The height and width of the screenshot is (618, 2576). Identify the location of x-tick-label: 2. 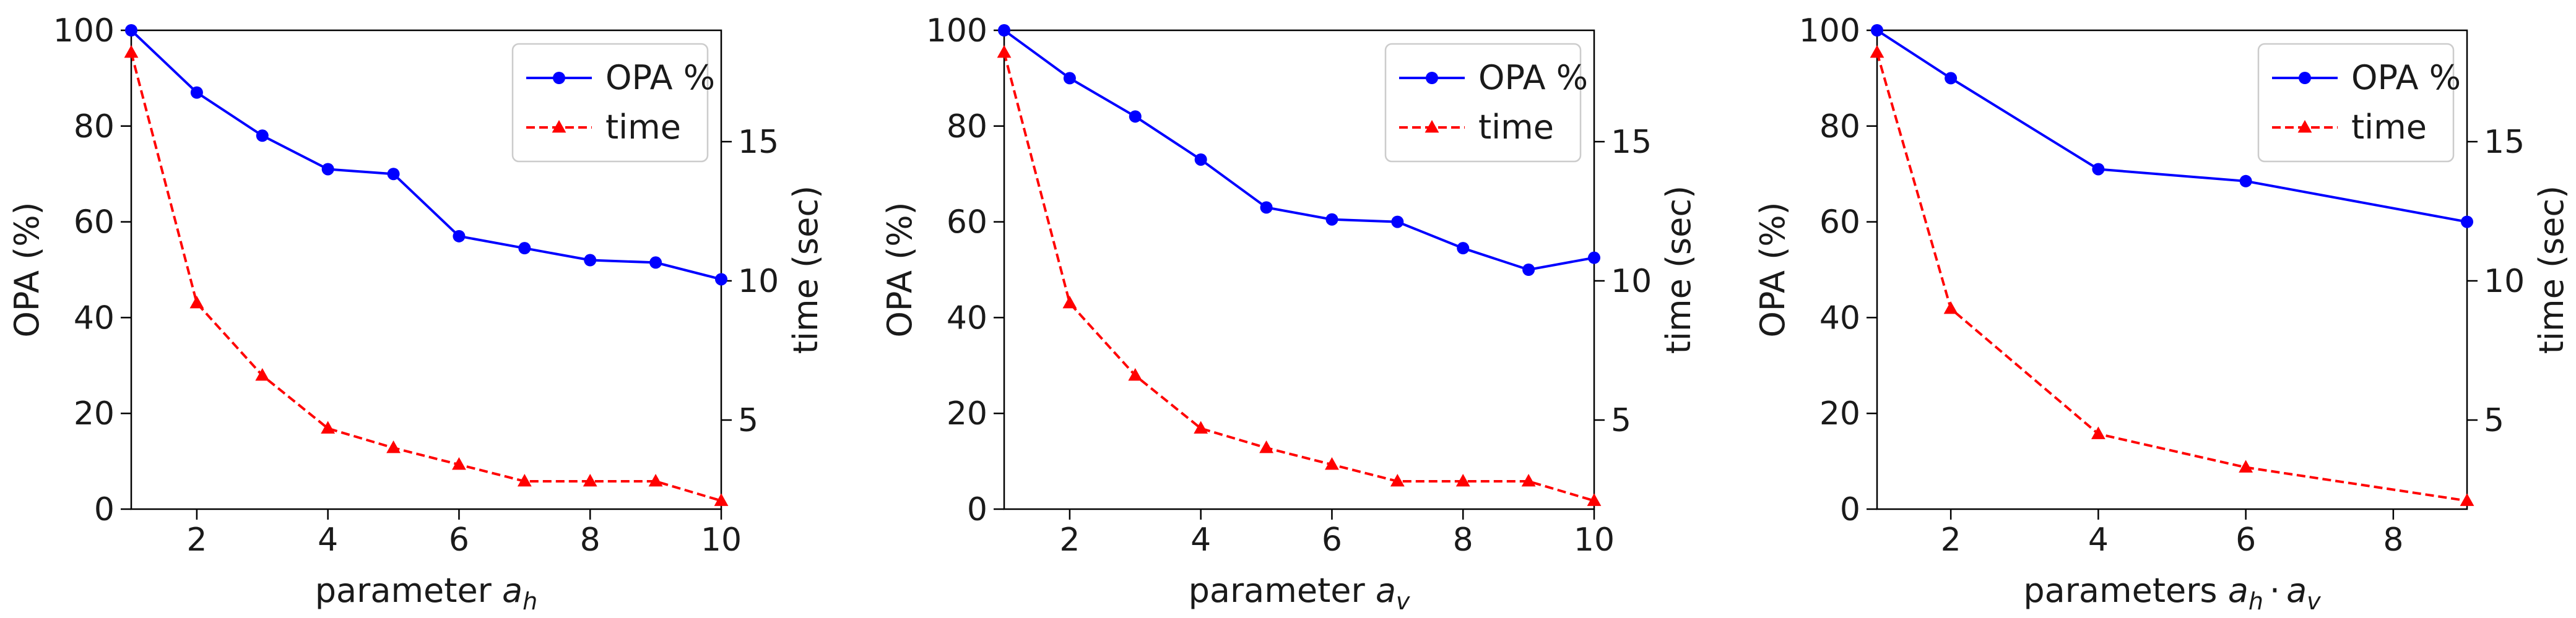
(1951, 540).